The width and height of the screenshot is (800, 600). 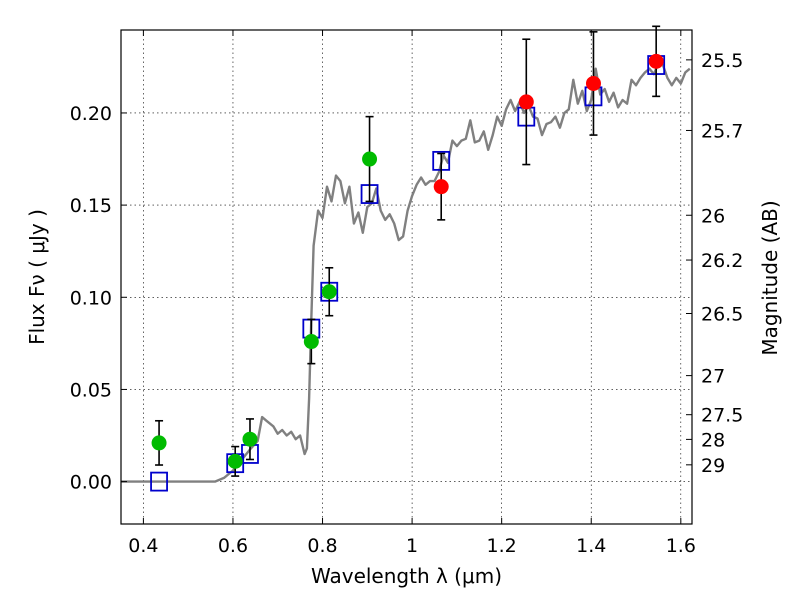 I want to click on x-tick-label: 1, so click(x=412, y=546).